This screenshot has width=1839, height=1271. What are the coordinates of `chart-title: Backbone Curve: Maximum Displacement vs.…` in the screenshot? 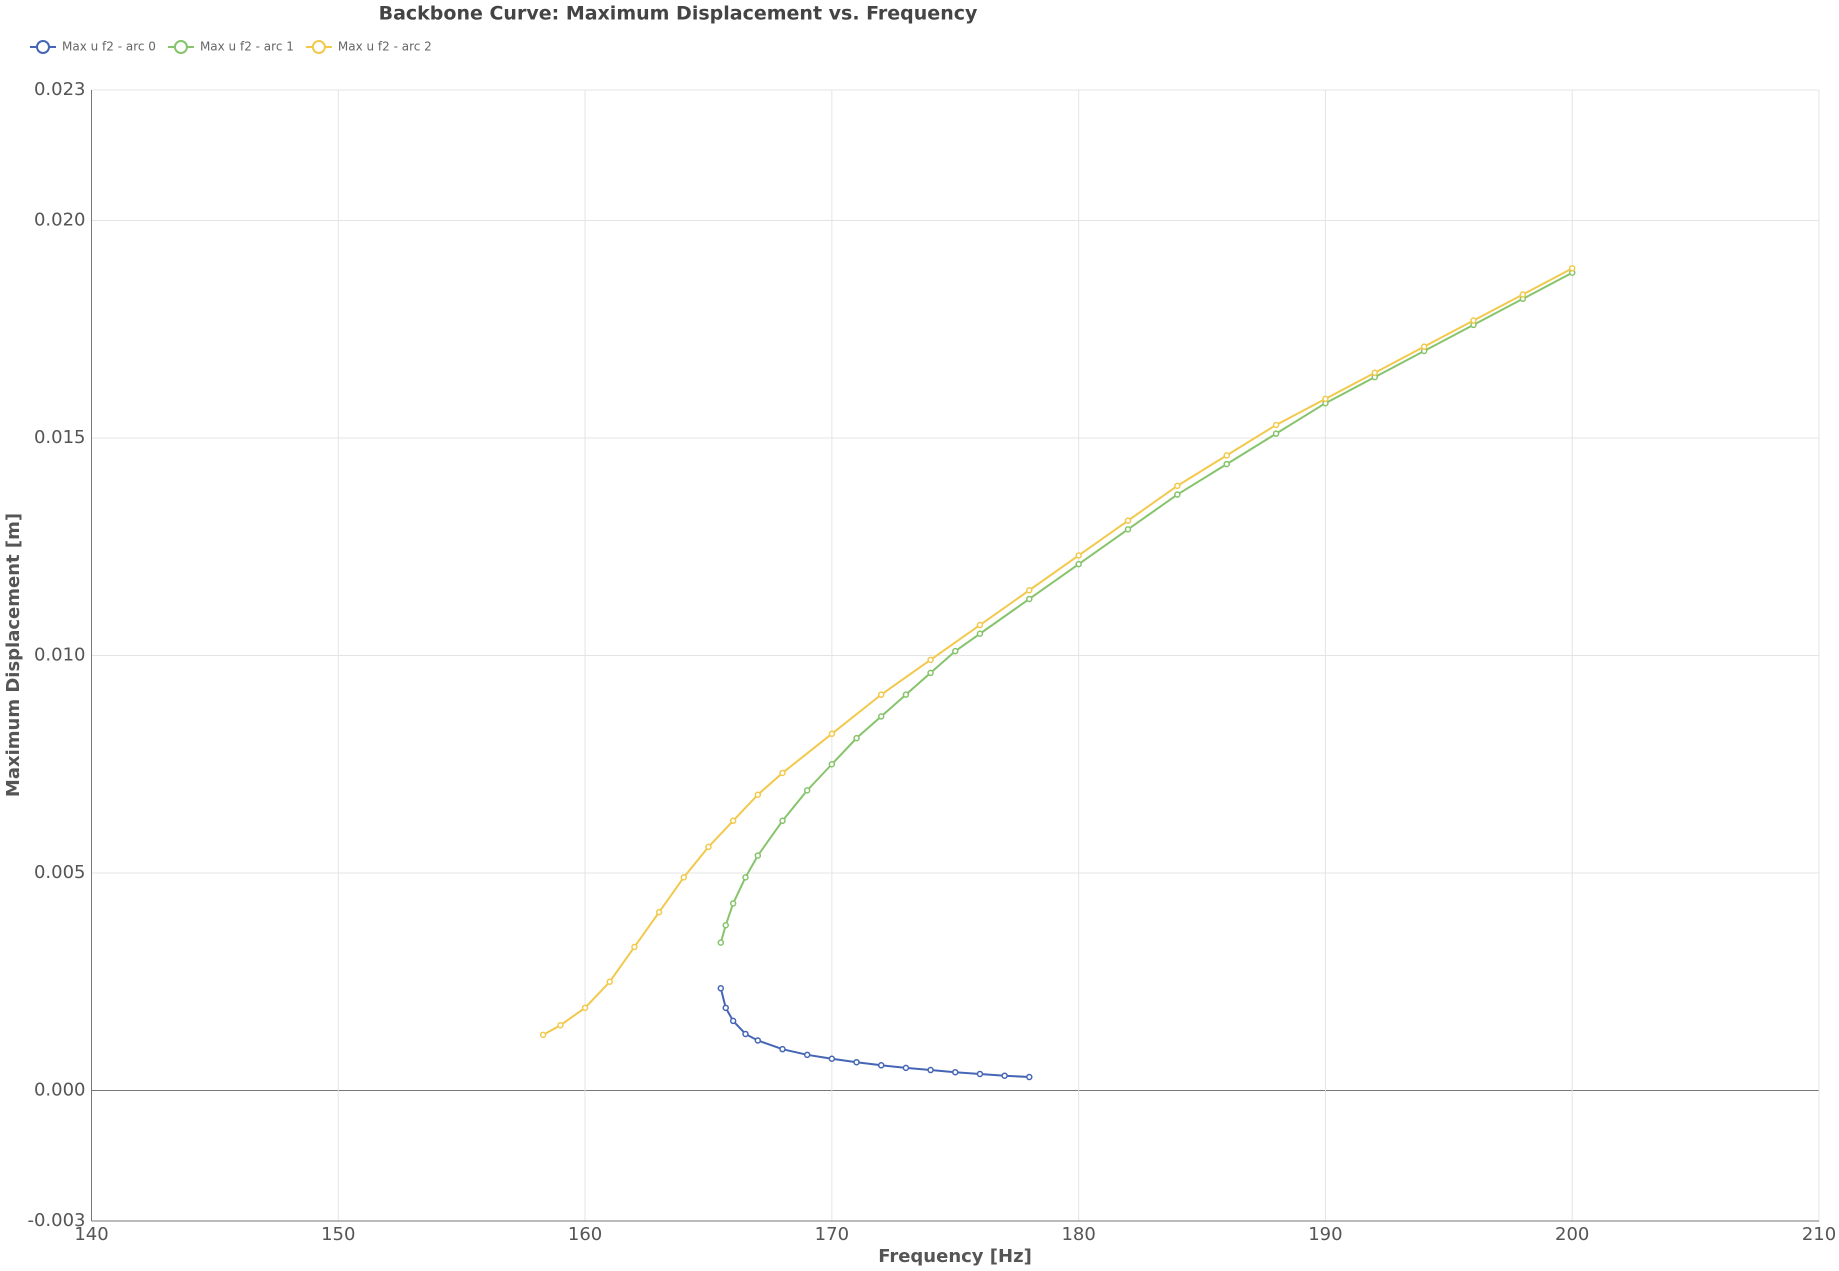 It's located at (678, 14).